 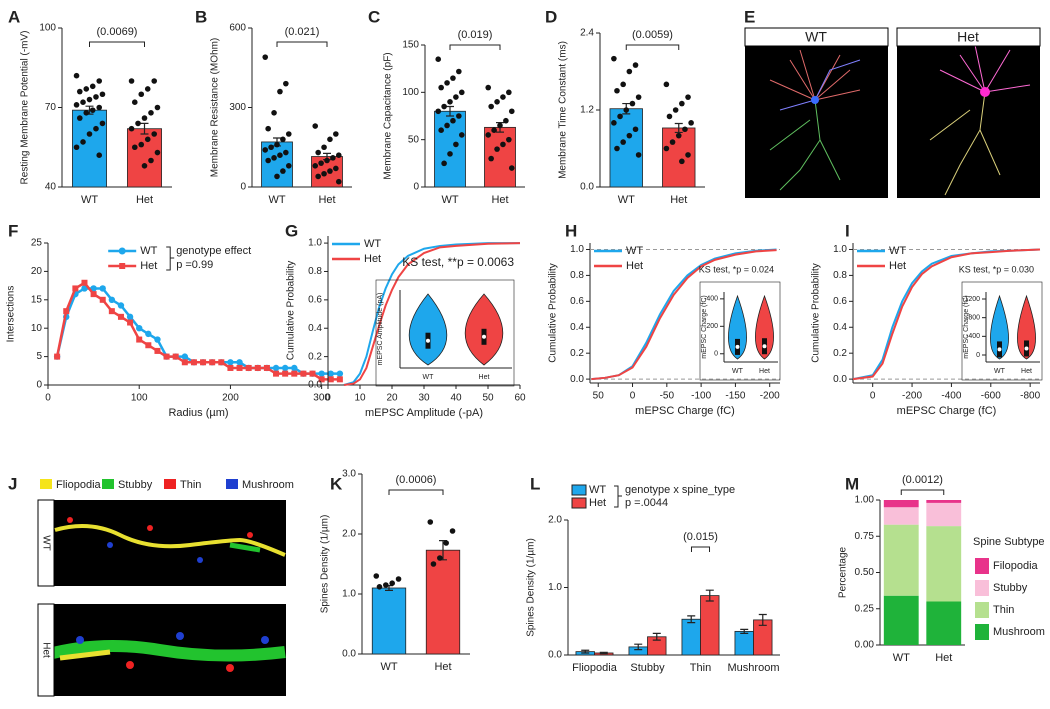 What do you see at coordinates (37, 271) in the screenshot?
I see `y-tick-label: 20` at bounding box center [37, 271].